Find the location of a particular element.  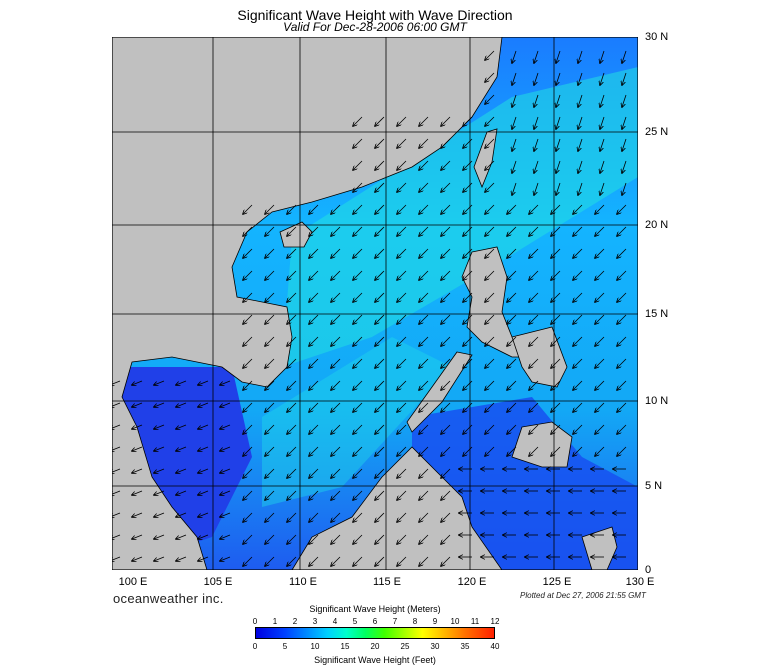

feet-tick: 0 is located at coordinates (255, 646).